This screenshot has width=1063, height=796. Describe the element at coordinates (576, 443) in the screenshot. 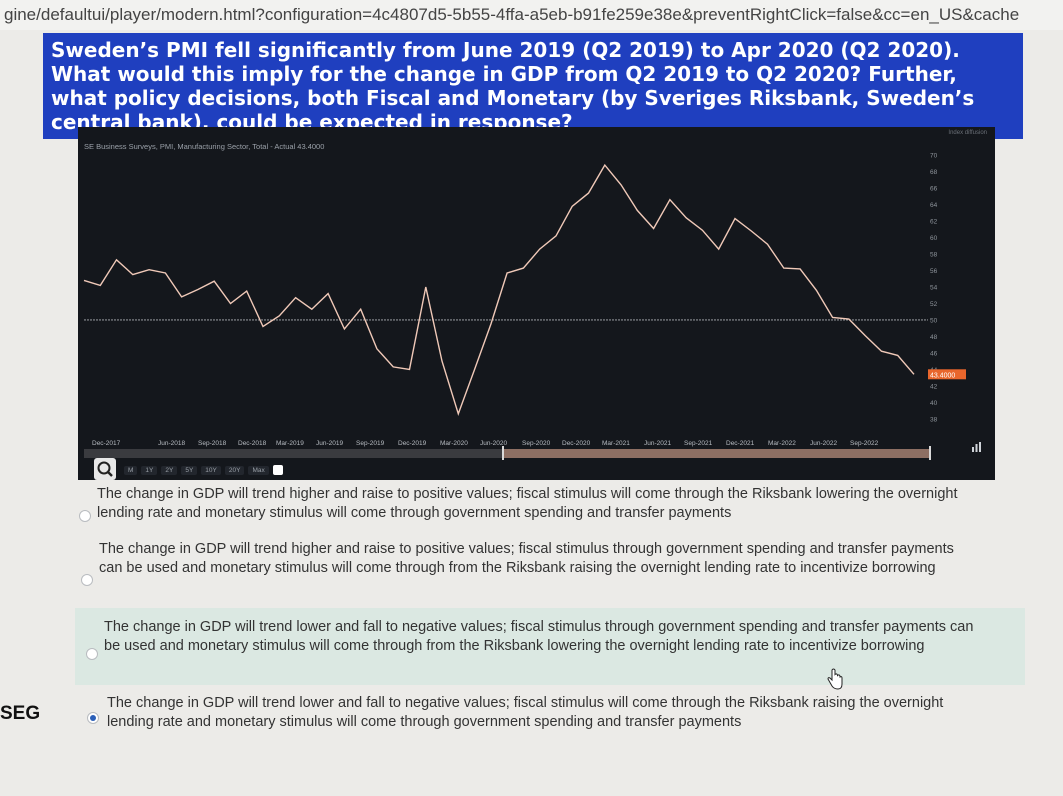

I see `x-tick-label: Dec-2020` at that location.